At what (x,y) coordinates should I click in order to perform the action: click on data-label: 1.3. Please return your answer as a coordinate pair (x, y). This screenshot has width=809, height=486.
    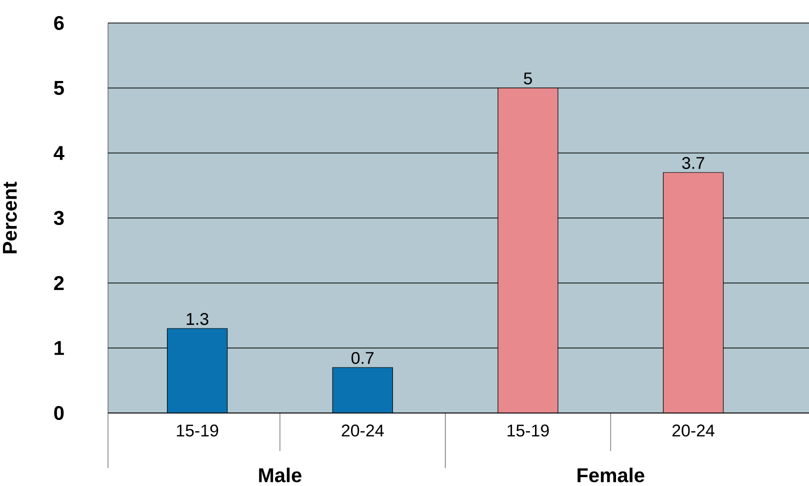
    Looking at the image, I should click on (197, 318).